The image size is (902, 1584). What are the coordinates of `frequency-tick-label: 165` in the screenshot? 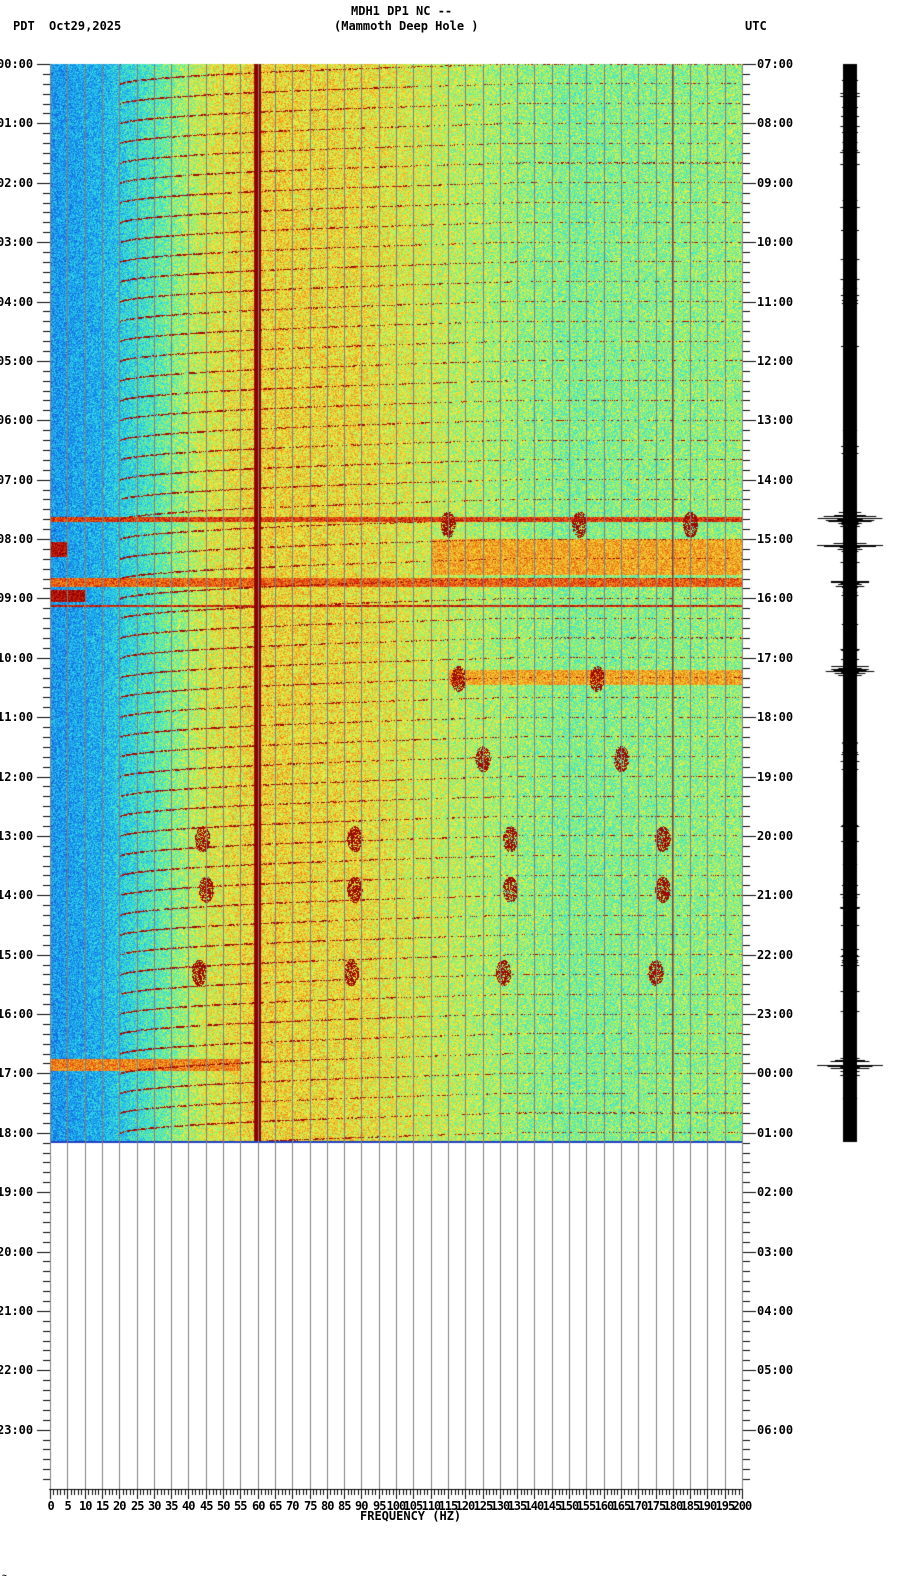 It's located at (621, 1506).